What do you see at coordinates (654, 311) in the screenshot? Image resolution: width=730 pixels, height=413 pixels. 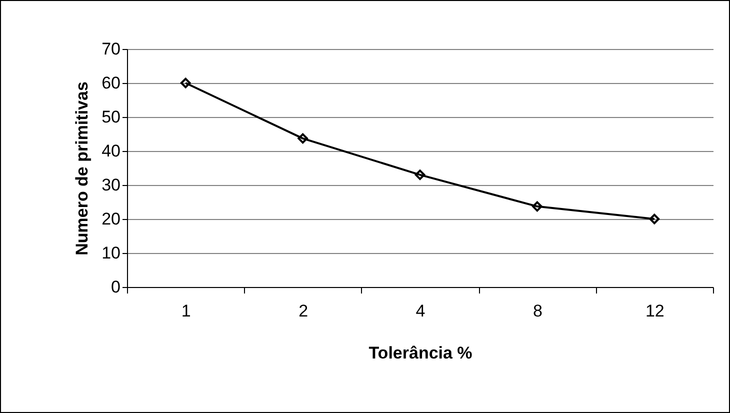 I see `x-tick-label: 12` at bounding box center [654, 311].